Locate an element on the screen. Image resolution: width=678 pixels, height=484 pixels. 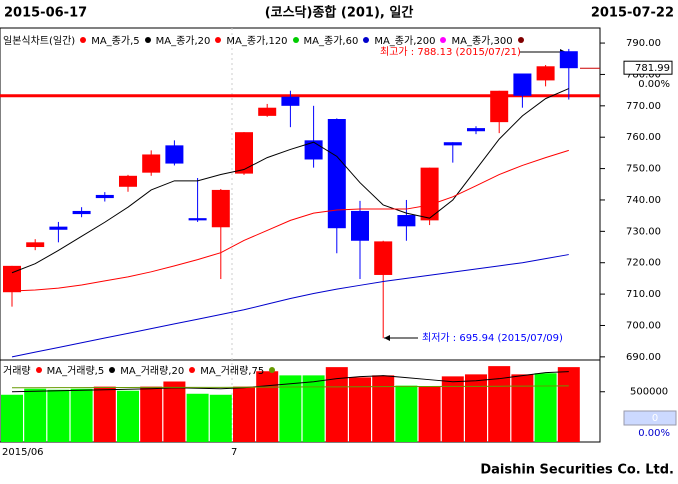
legend-label: MA_종가,300 is located at coordinates (482, 41).